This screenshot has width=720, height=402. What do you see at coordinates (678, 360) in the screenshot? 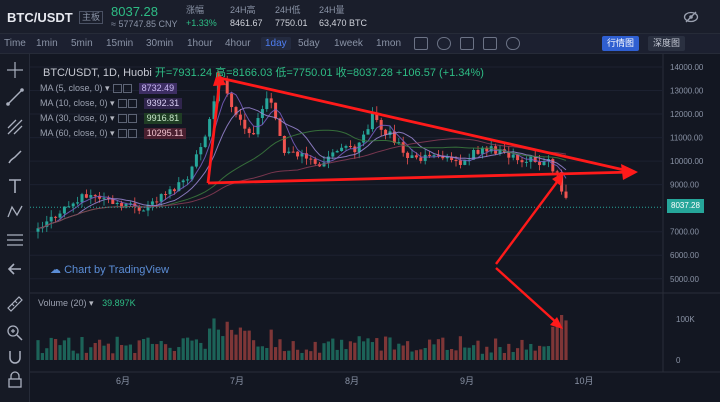
I see `volume-tick-label: 0` at bounding box center [678, 360].